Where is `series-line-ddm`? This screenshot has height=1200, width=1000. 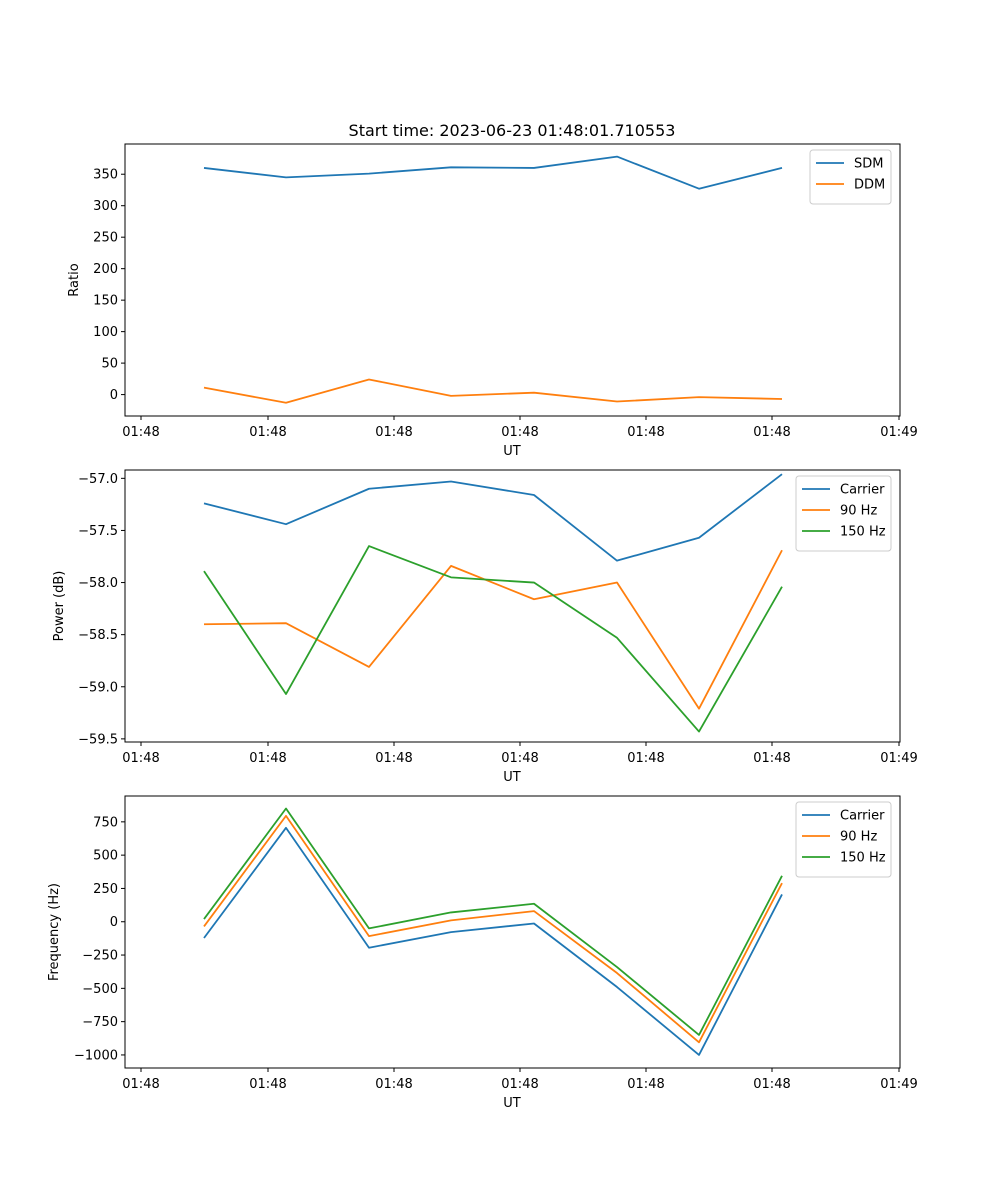 series-line-ddm is located at coordinates (493, 391).